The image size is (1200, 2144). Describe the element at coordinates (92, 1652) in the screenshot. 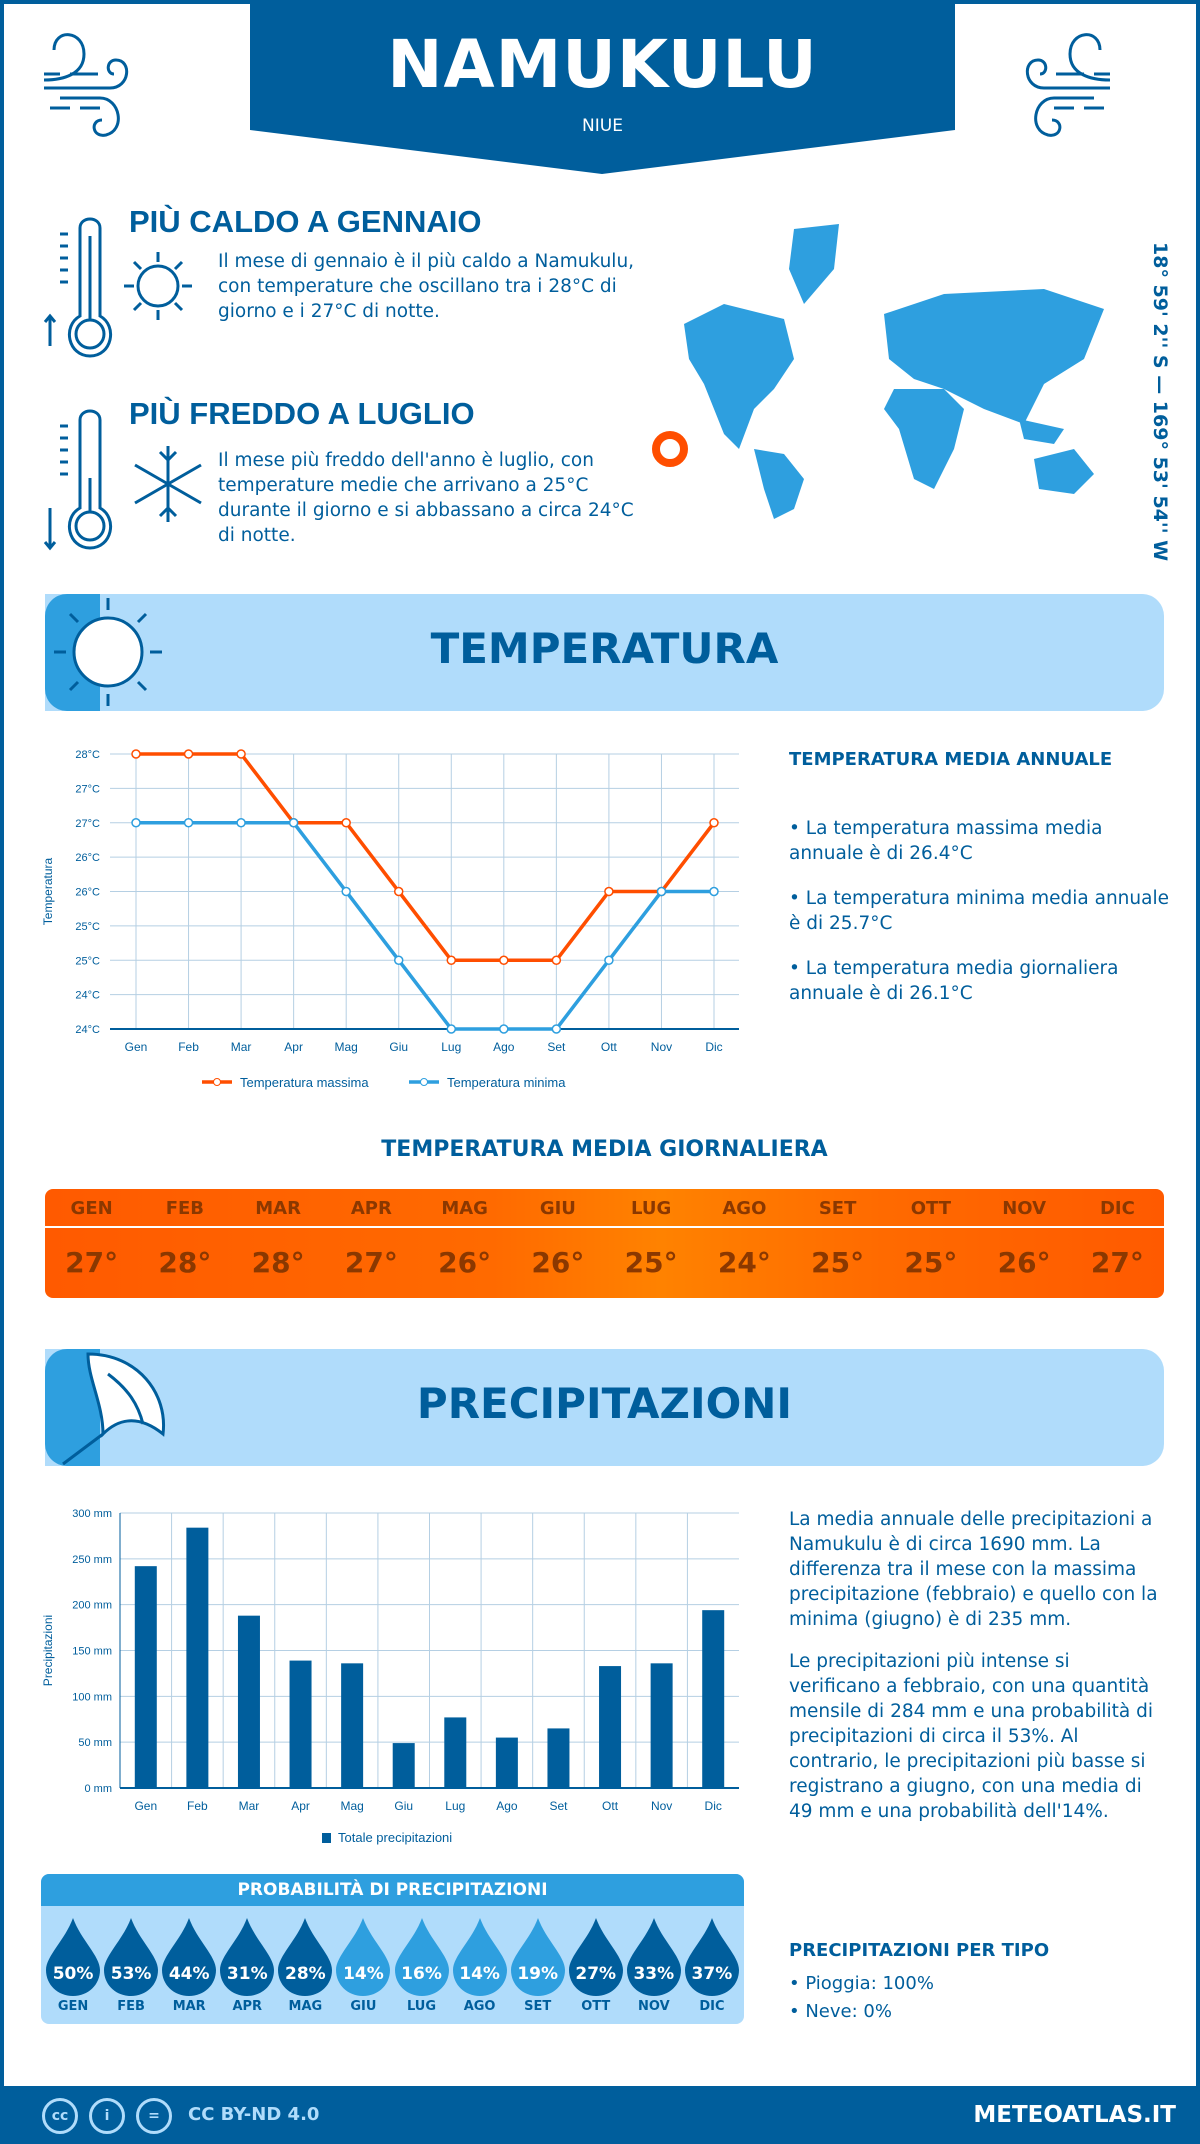

I see `y-tick-label: 150 mm` at that location.